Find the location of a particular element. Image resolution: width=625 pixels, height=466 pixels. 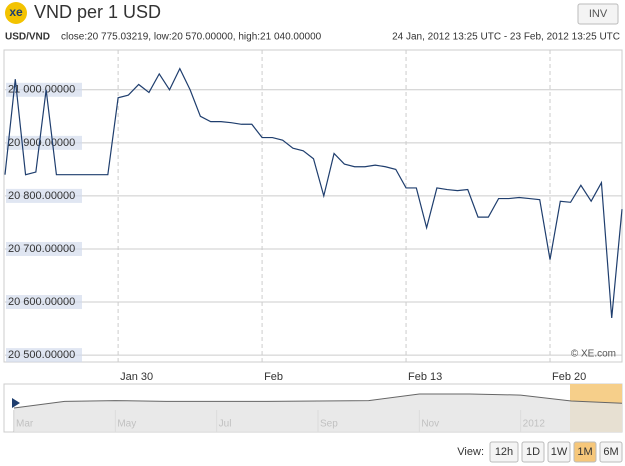

nav-line is located at coordinates (318, 401).